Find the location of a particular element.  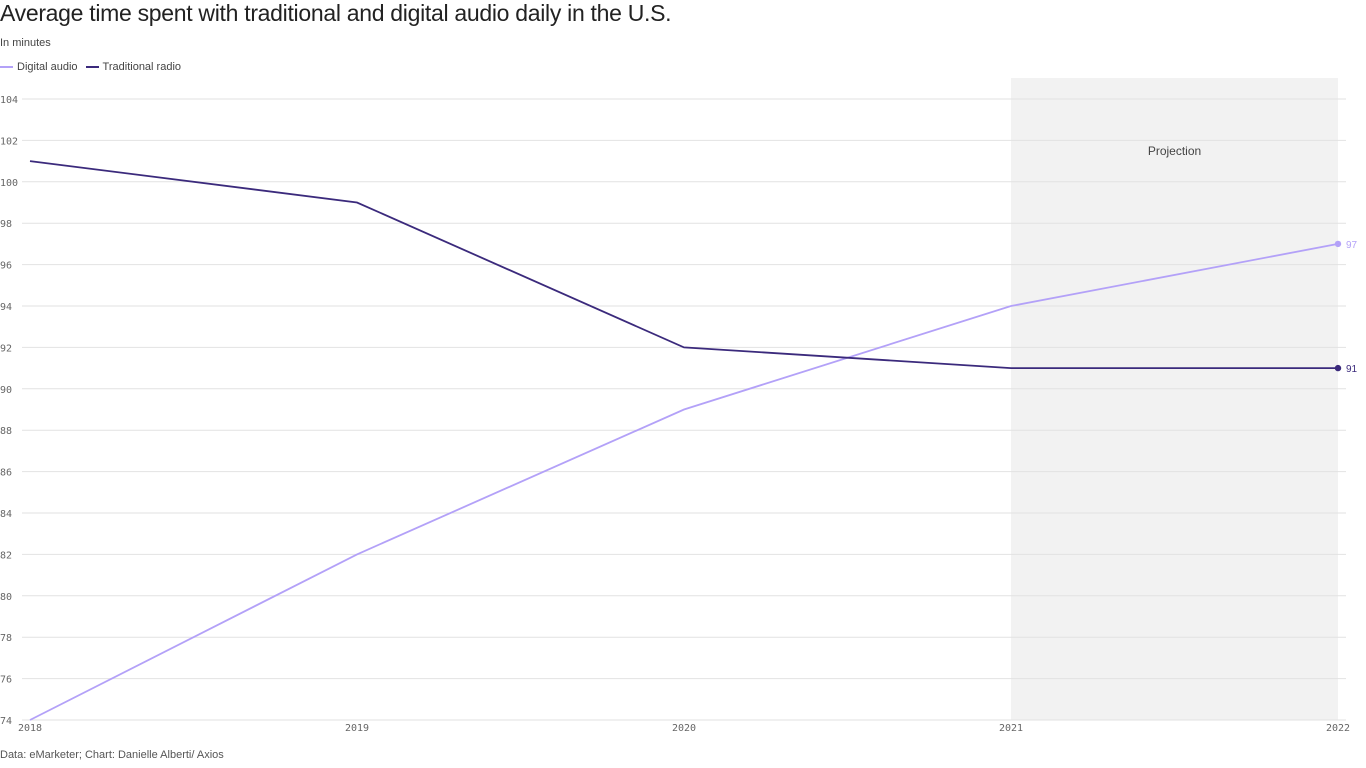

x-tick-label: 2020 is located at coordinates (684, 728).